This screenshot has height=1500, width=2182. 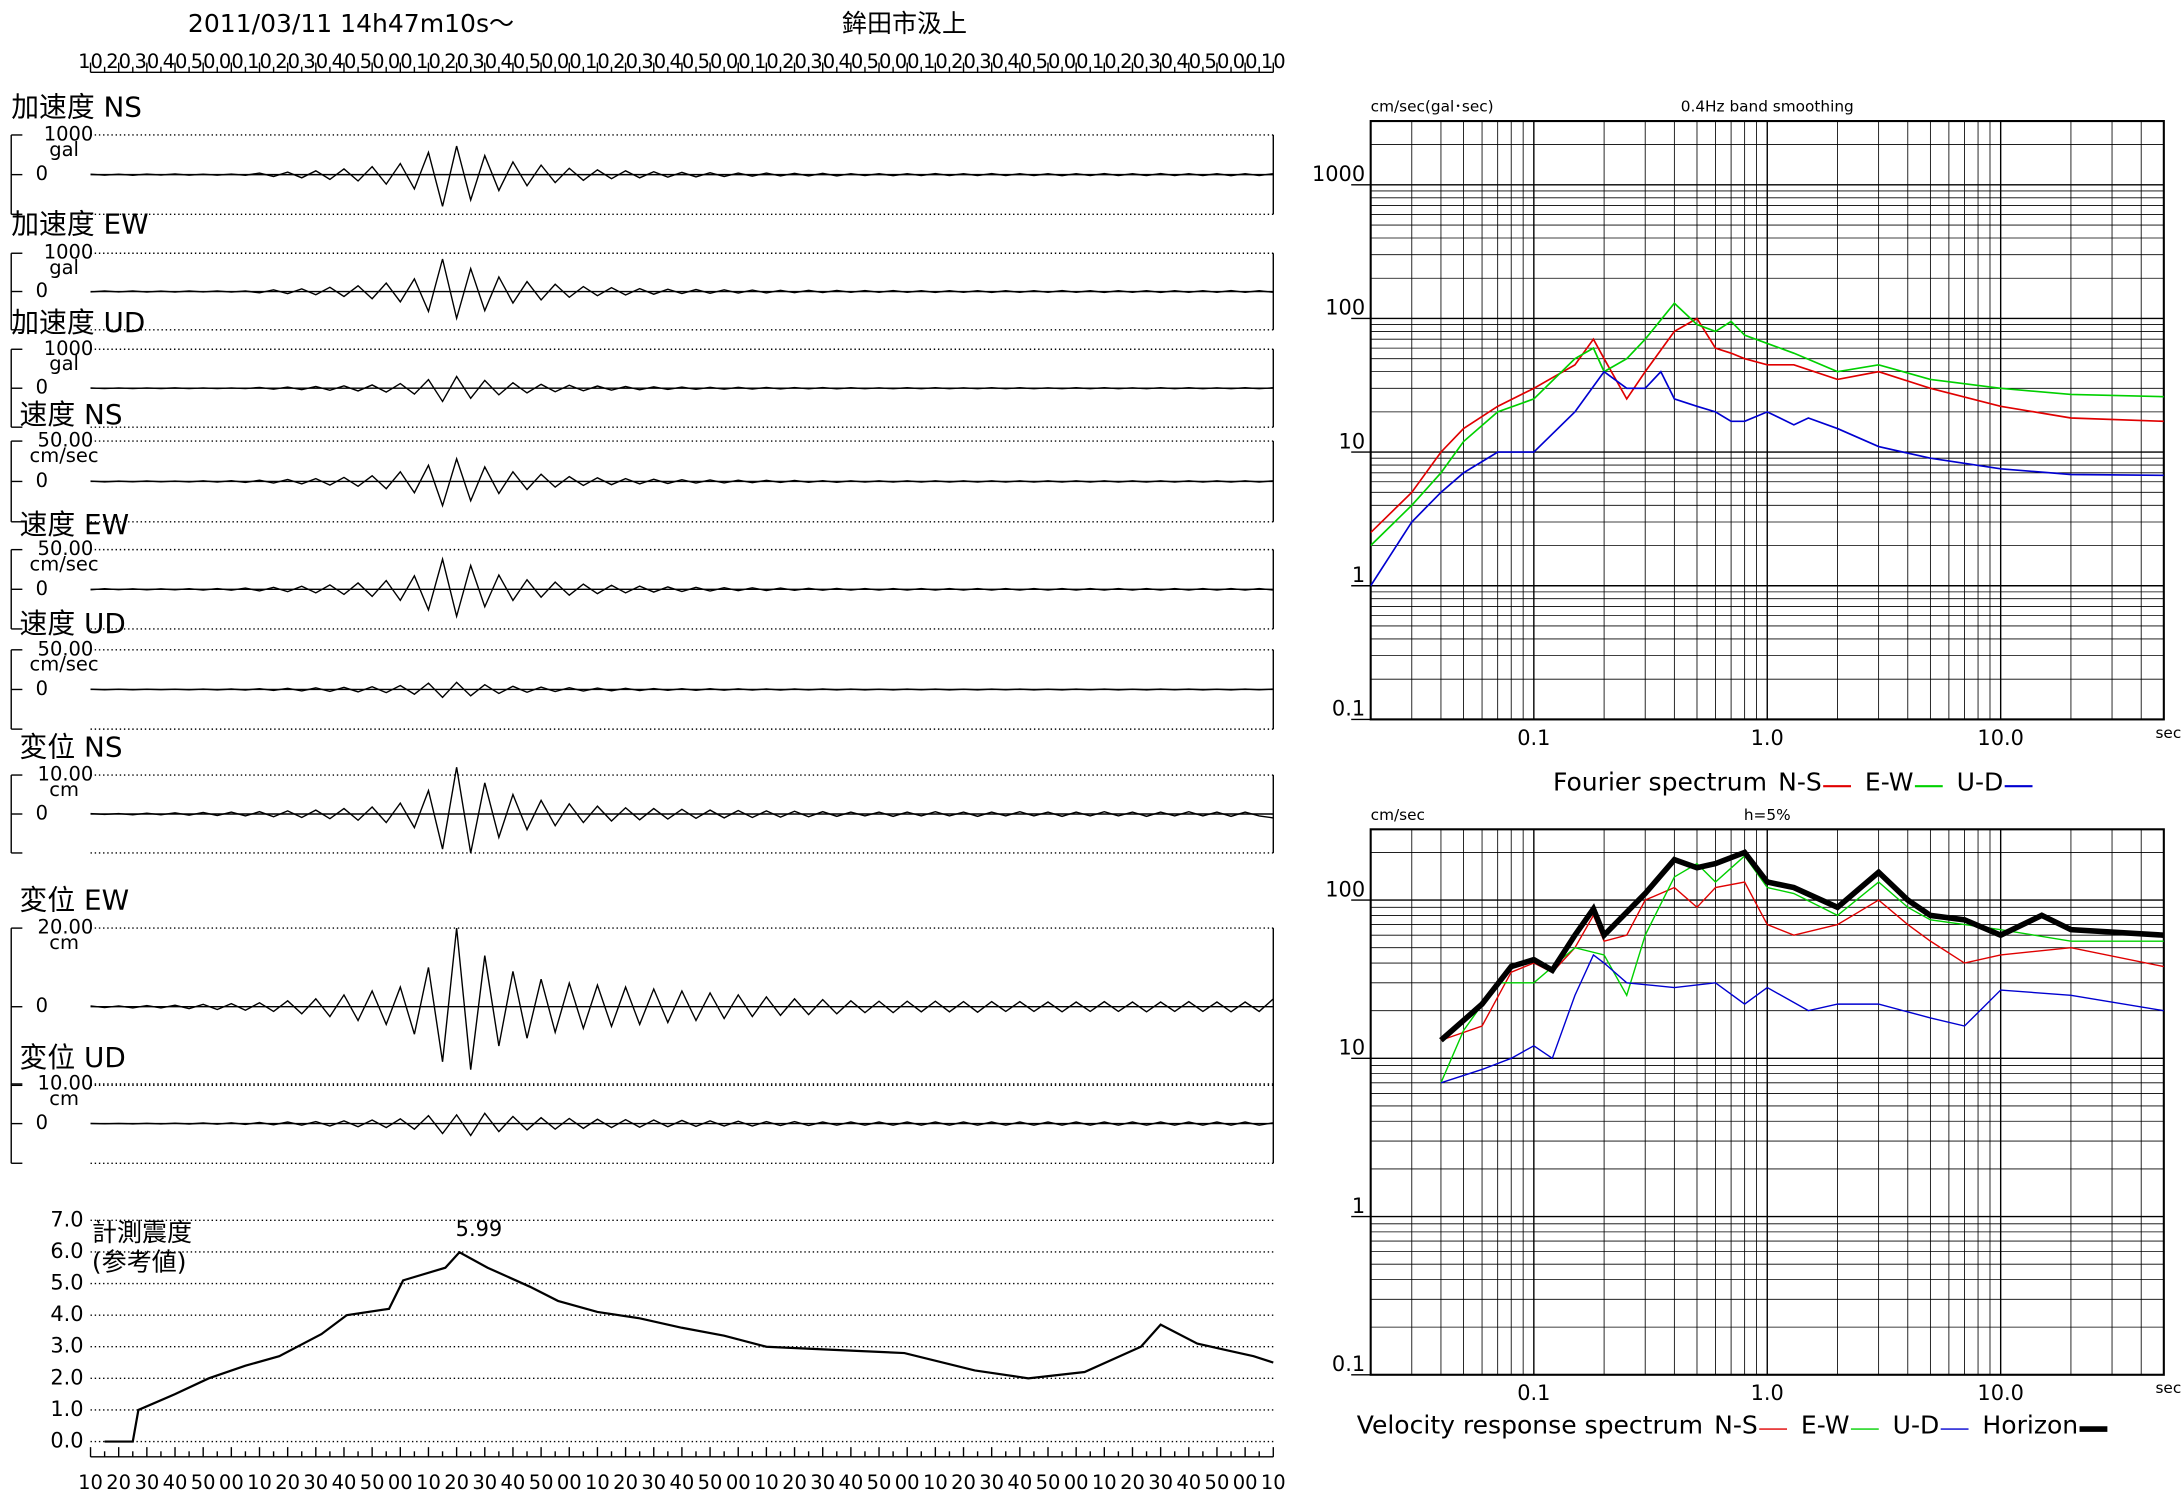 What do you see at coordinates (66, 440) in the screenshot?
I see `y-tick-label: 50.00` at bounding box center [66, 440].